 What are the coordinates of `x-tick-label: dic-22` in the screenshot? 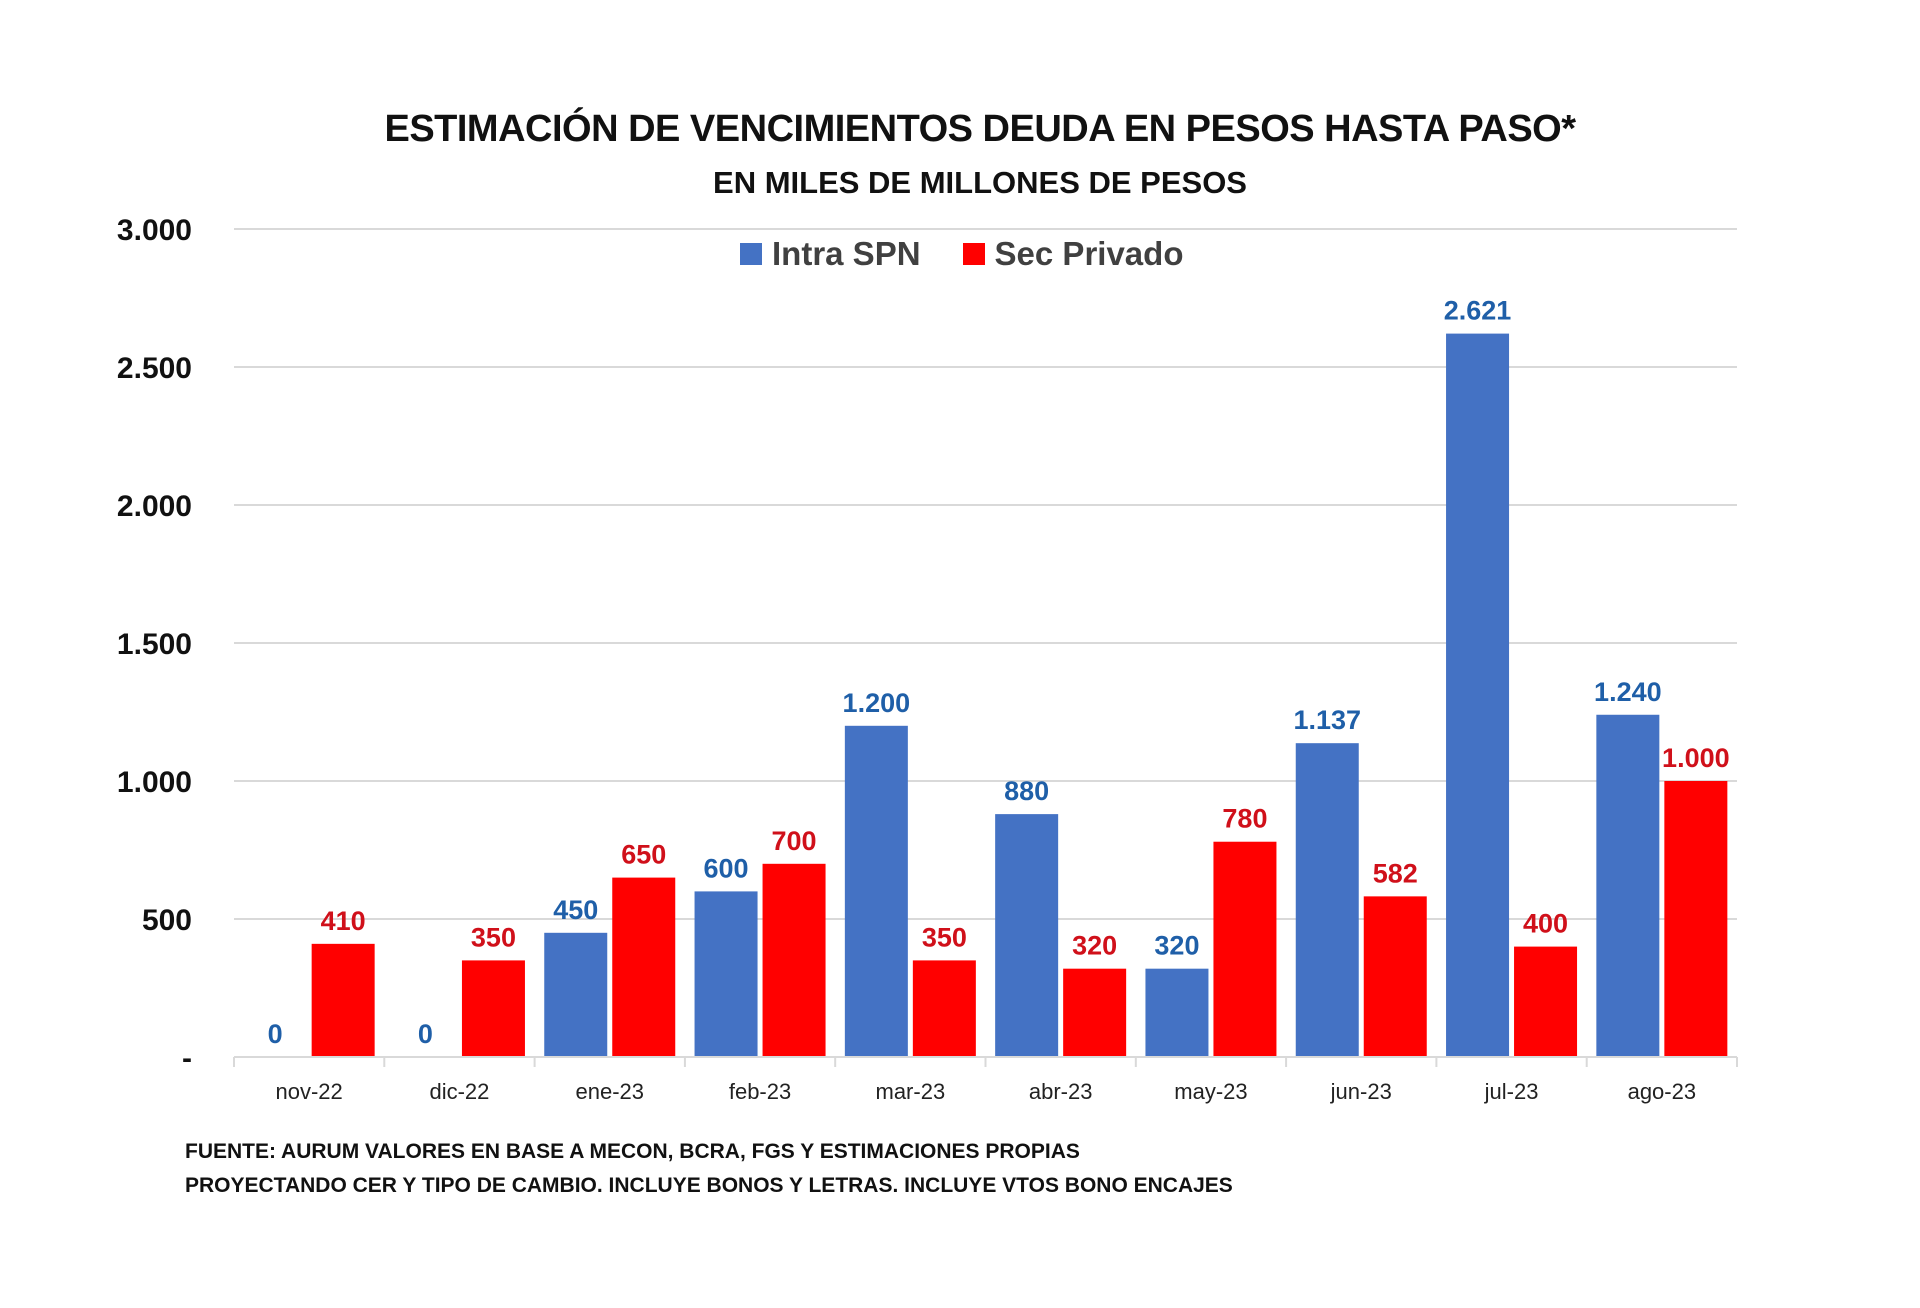 It's located at (459, 1091).